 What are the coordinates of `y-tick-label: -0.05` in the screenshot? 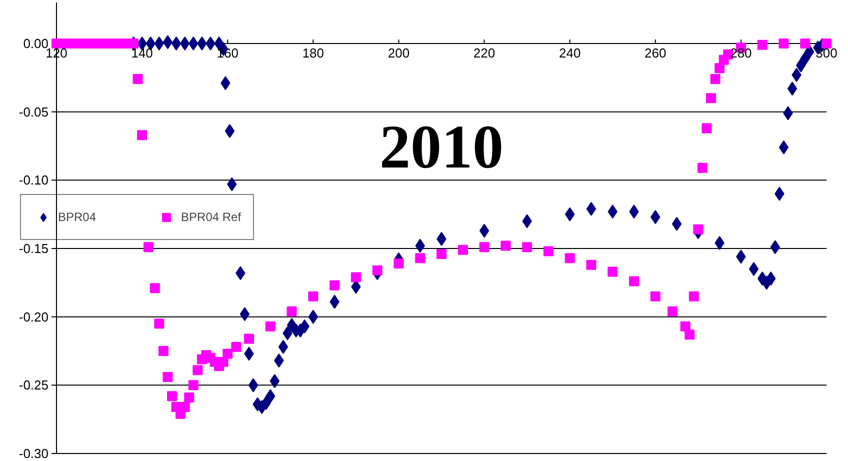 It's located at (33, 112).